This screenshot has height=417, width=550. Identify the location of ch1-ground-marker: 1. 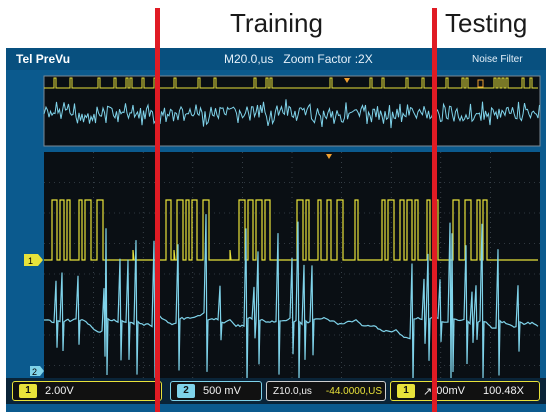
(33, 260).